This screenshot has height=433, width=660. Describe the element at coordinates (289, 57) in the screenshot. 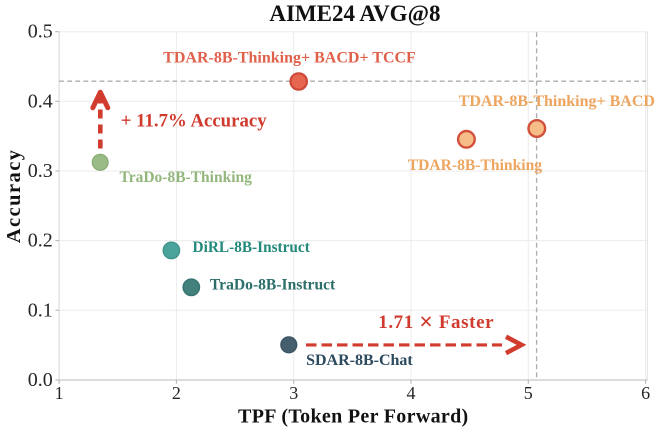

I see `svg-text: TDAR-8B-Thinking+ BACD+ TCCF` at that location.